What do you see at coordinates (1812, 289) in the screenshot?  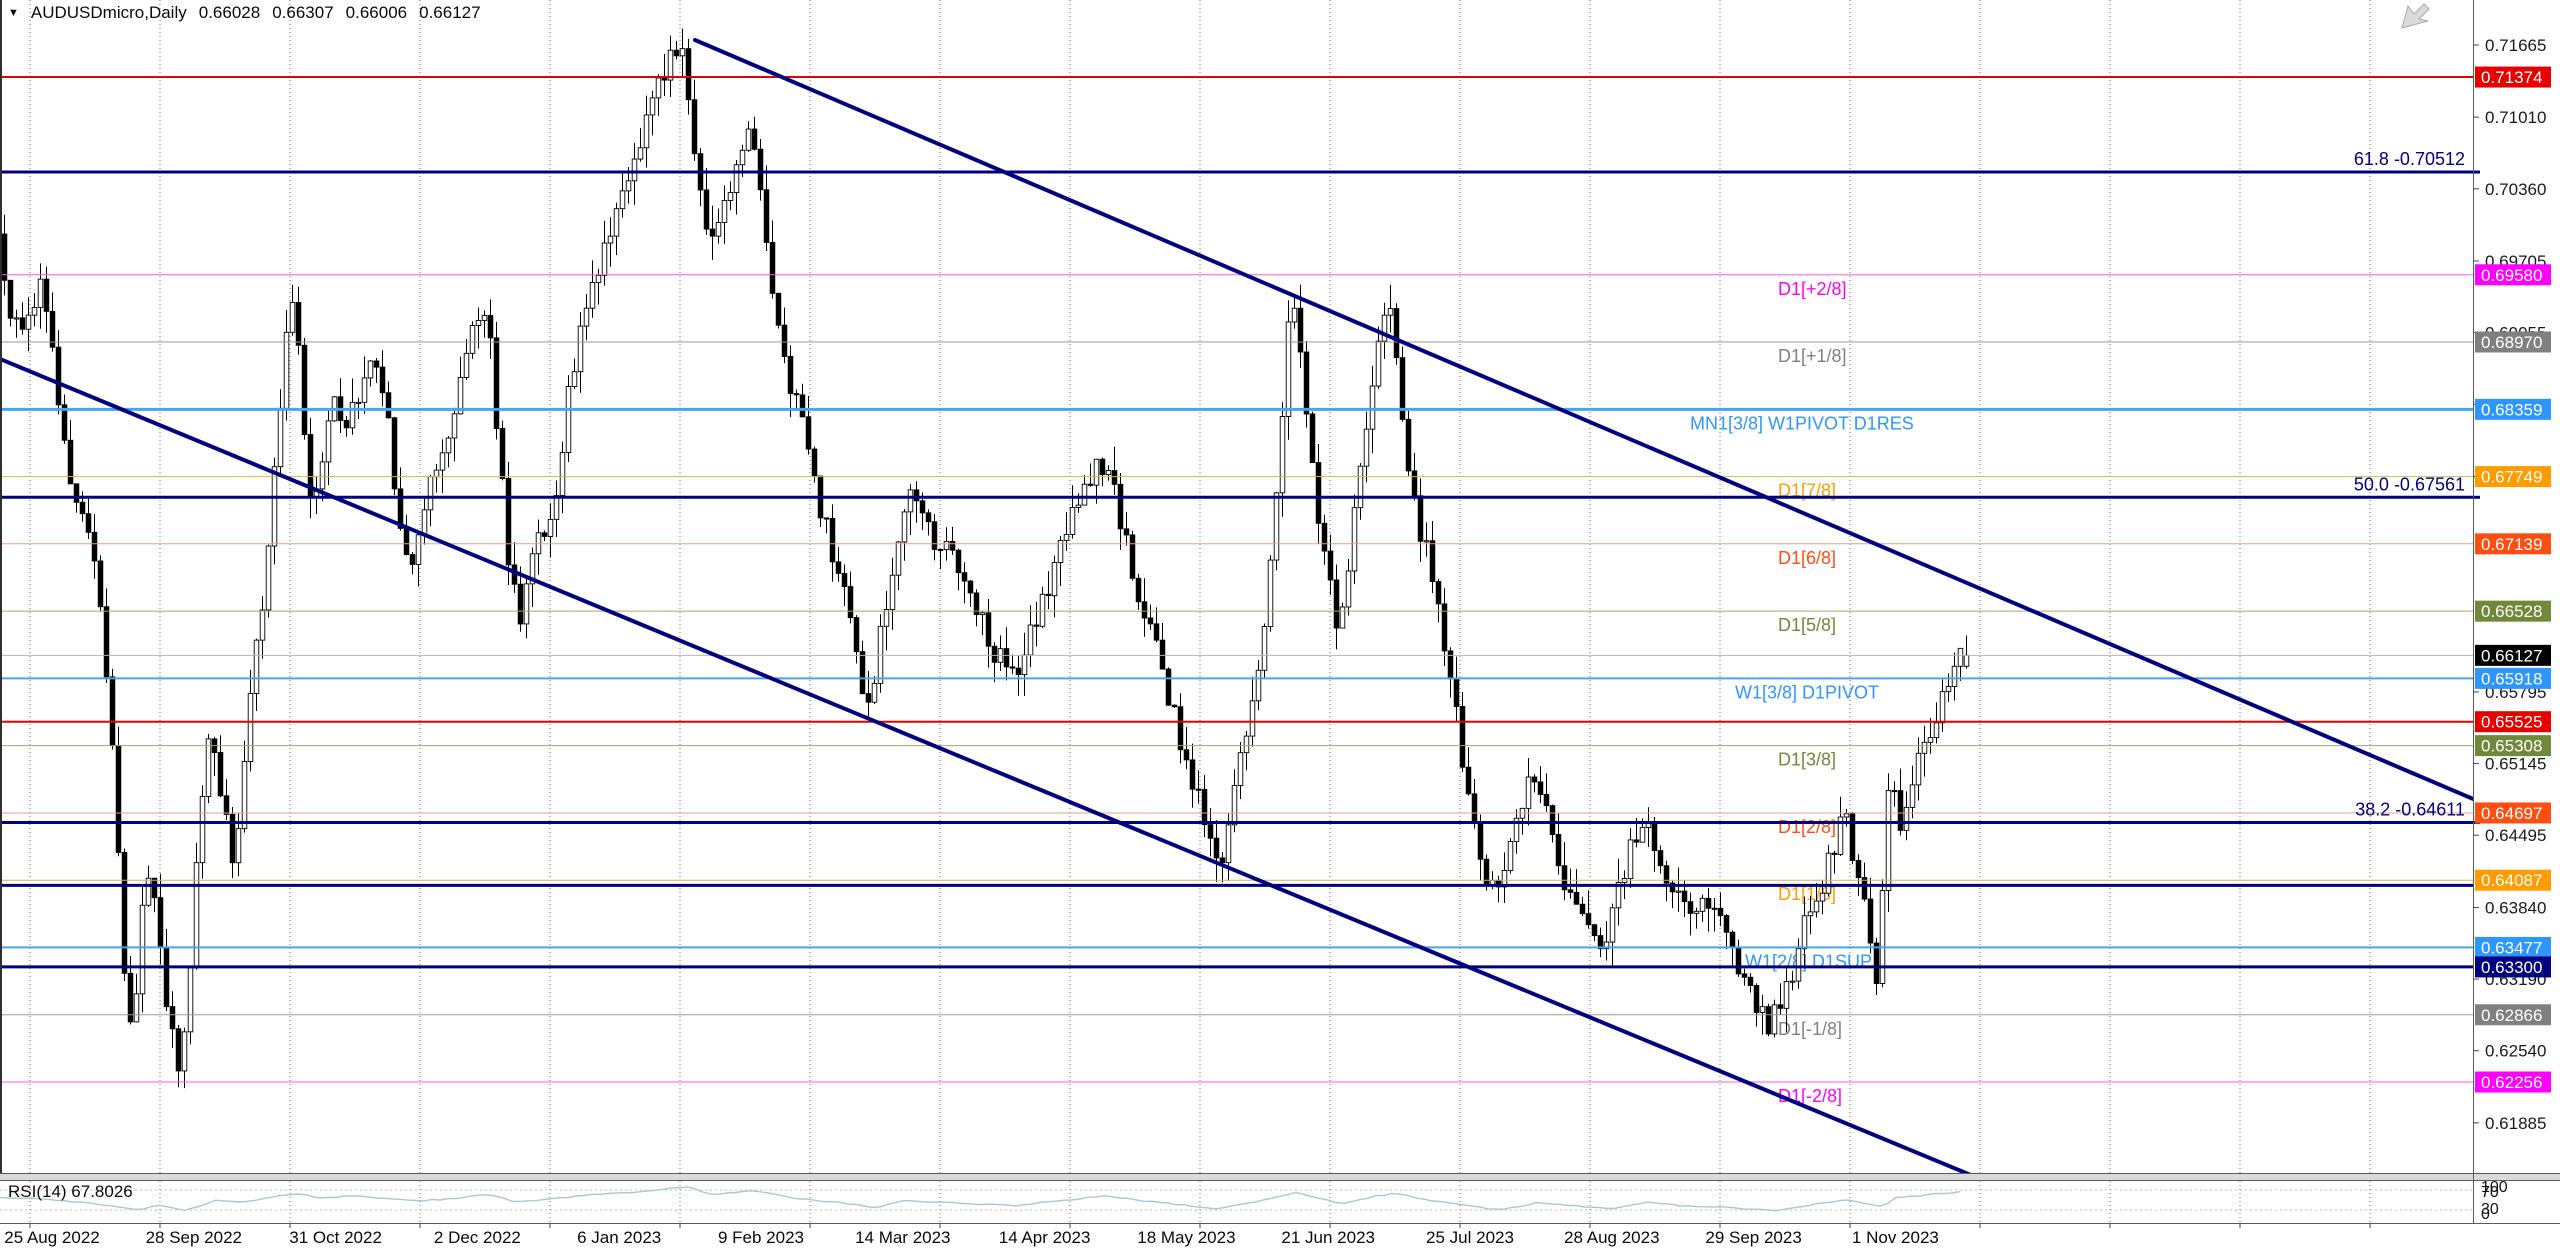 I see `level-label: D1[+2/8]` at bounding box center [1812, 289].